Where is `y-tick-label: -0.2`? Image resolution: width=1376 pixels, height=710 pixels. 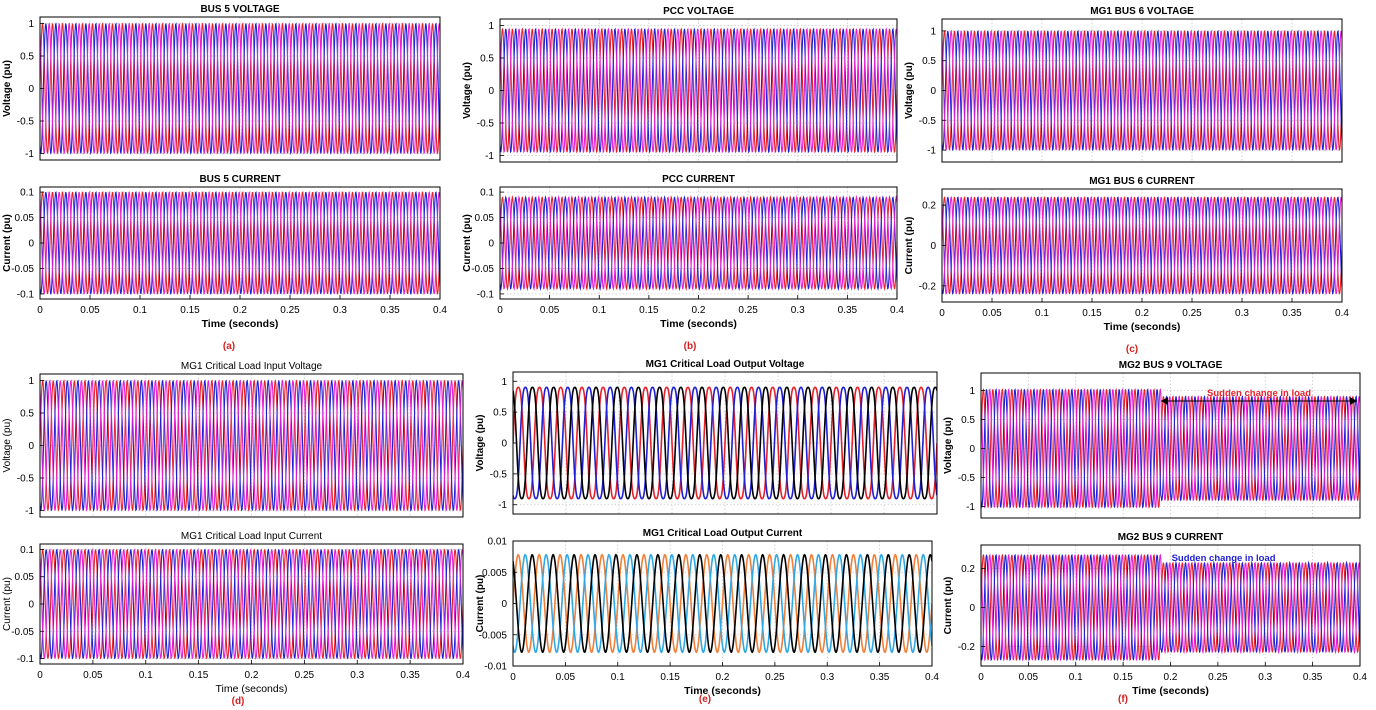
y-tick-label: -0.2 is located at coordinates (928, 286).